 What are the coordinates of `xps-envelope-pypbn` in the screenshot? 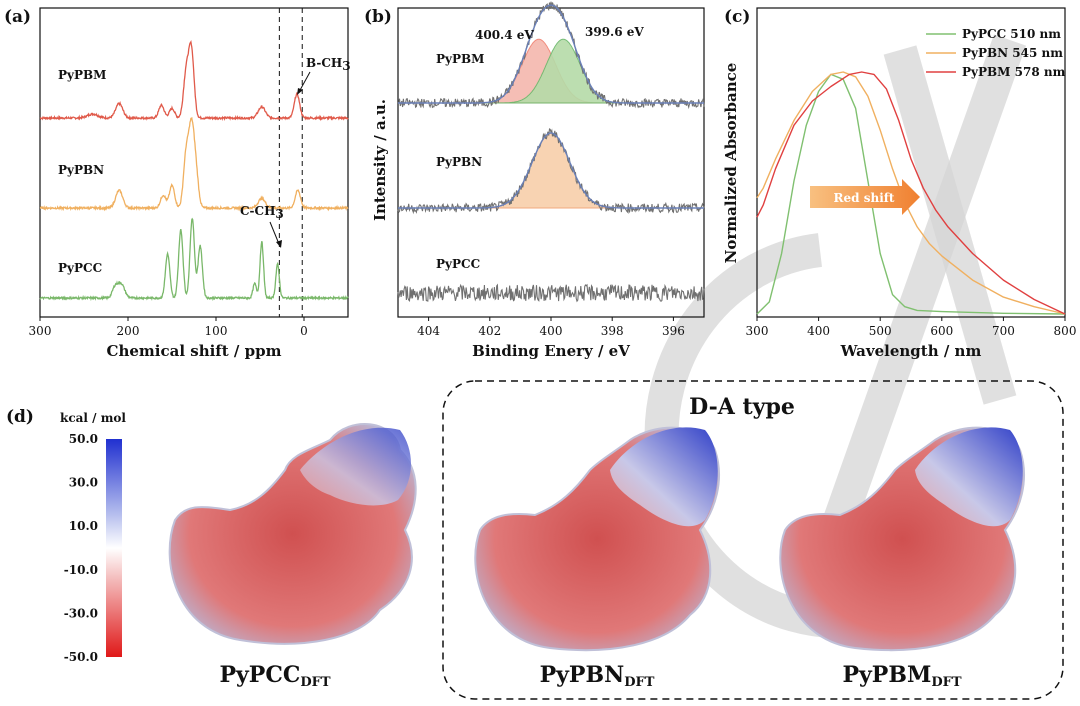 It's located at (551, 170).